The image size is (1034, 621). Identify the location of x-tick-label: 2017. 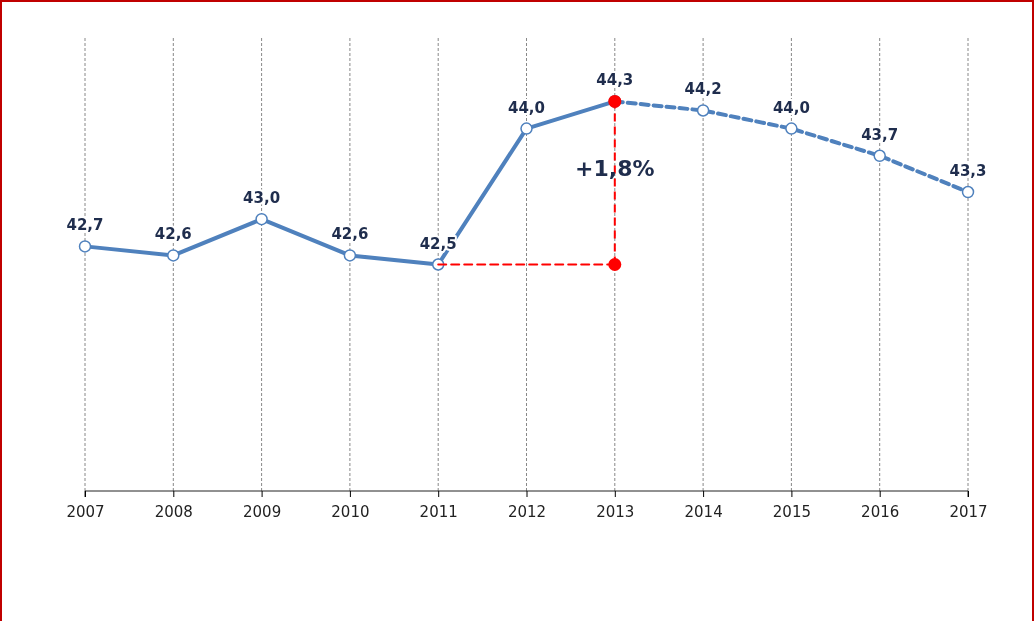
(968, 511).